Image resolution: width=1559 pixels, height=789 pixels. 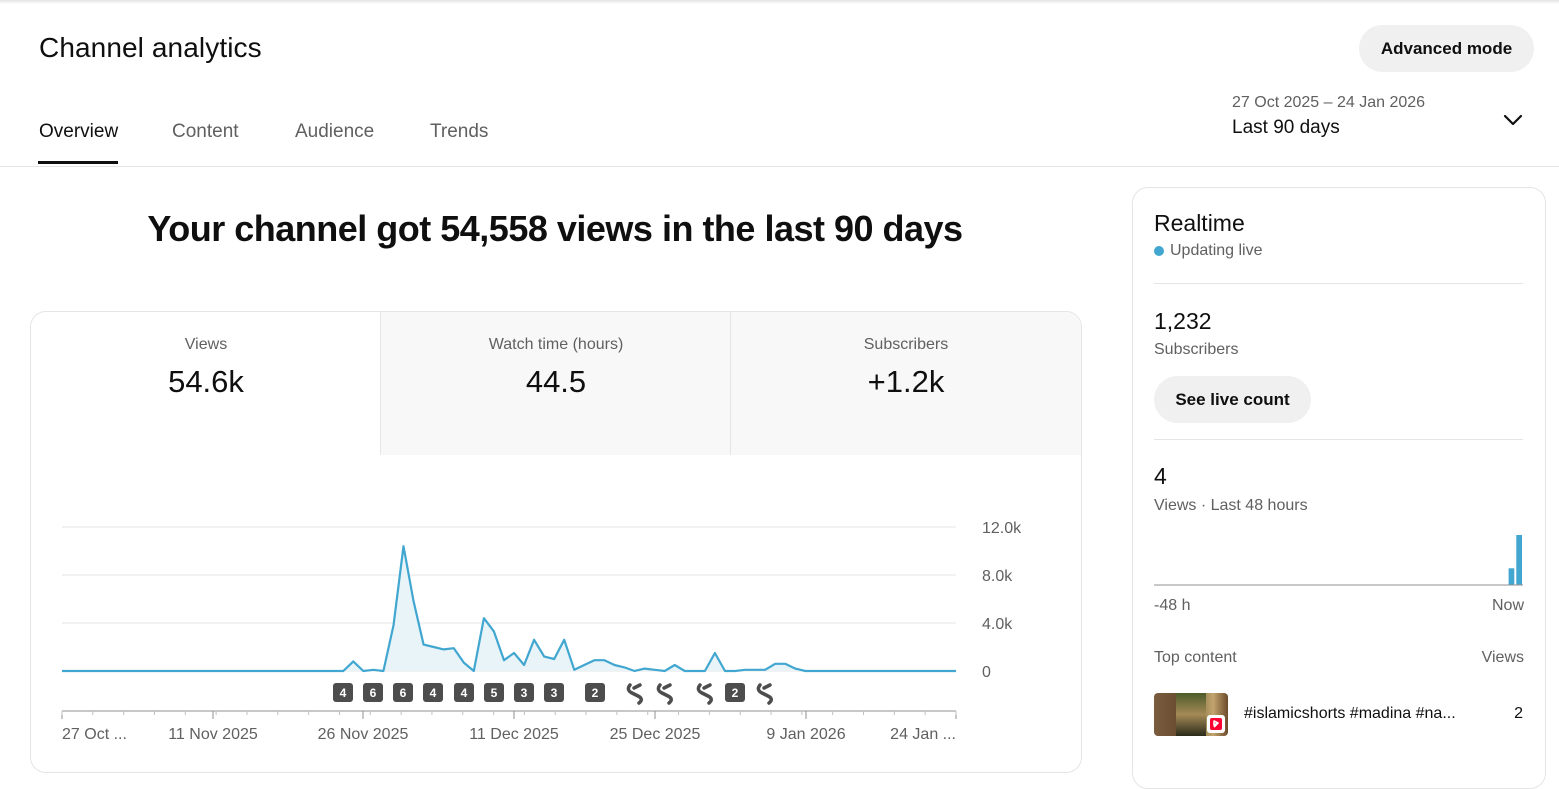 I want to click on x-tick-label: 9 Jan 2026, so click(x=805, y=734).